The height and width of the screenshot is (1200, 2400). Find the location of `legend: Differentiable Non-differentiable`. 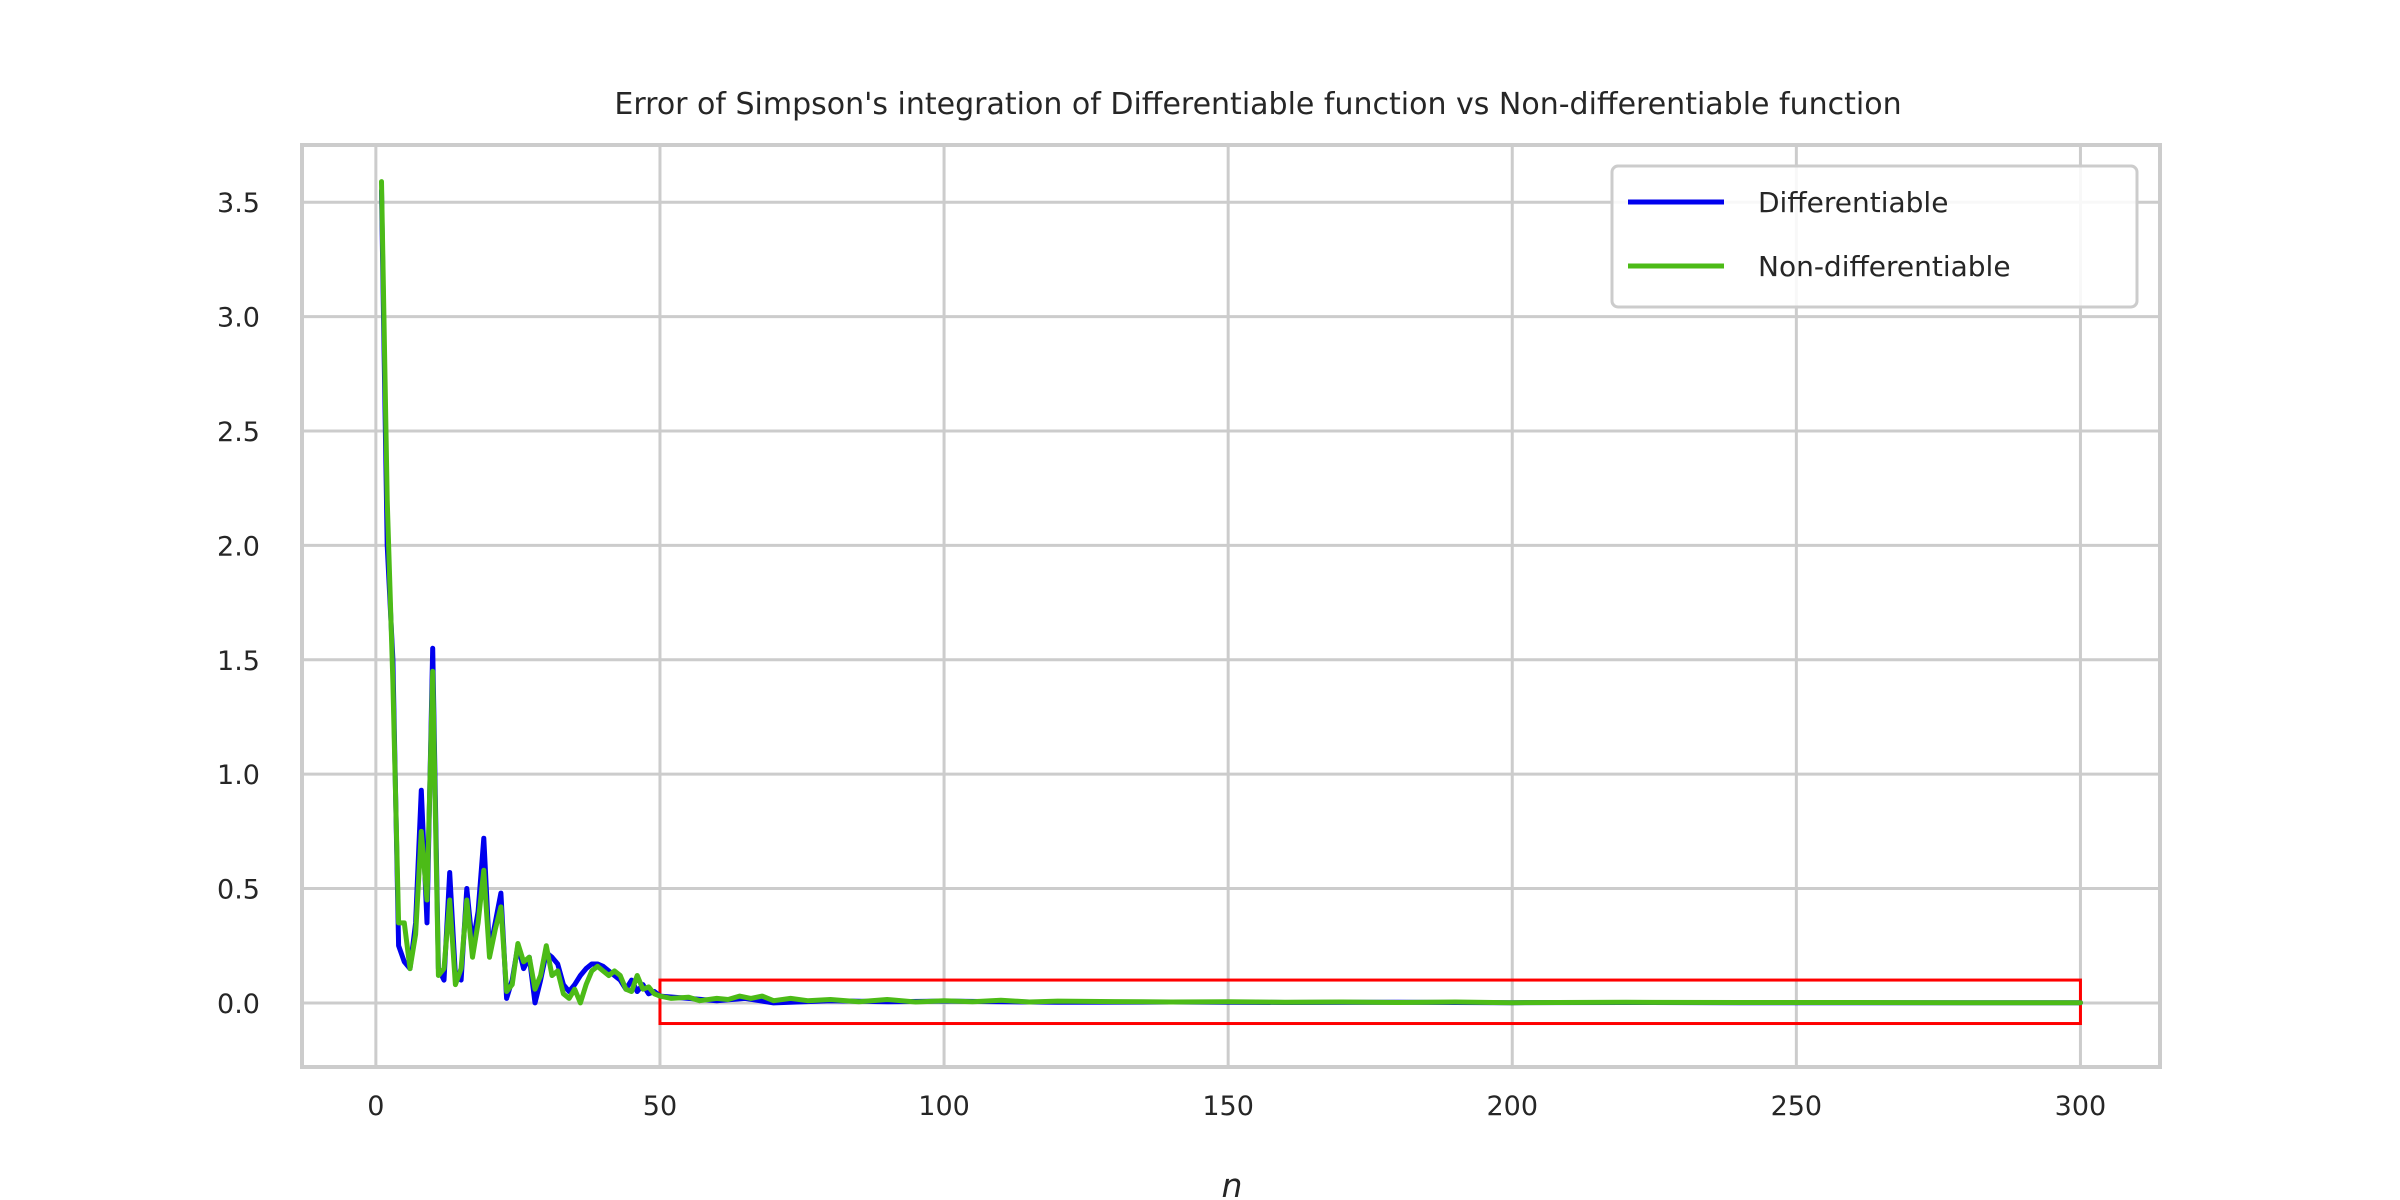

legend: Differentiable Non-differentiable is located at coordinates (1874, 236).